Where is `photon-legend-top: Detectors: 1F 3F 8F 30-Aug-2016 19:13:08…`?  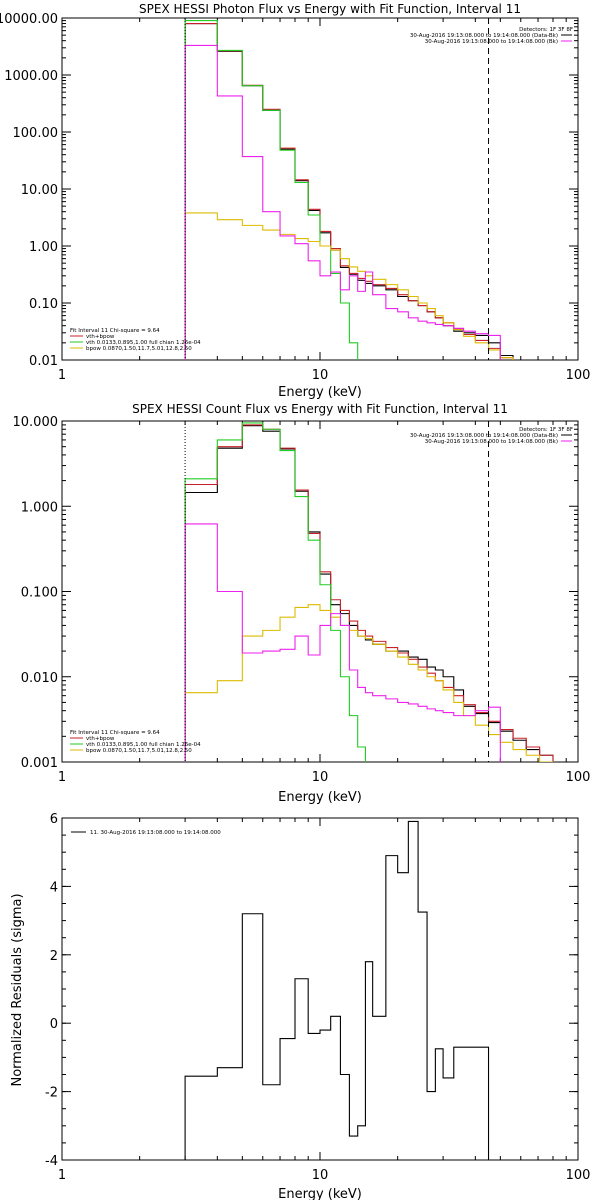
photon-legend-top: Detectors: 1F 3F 8F 30-Aug-2016 19:13:08… is located at coordinates (491, 36).